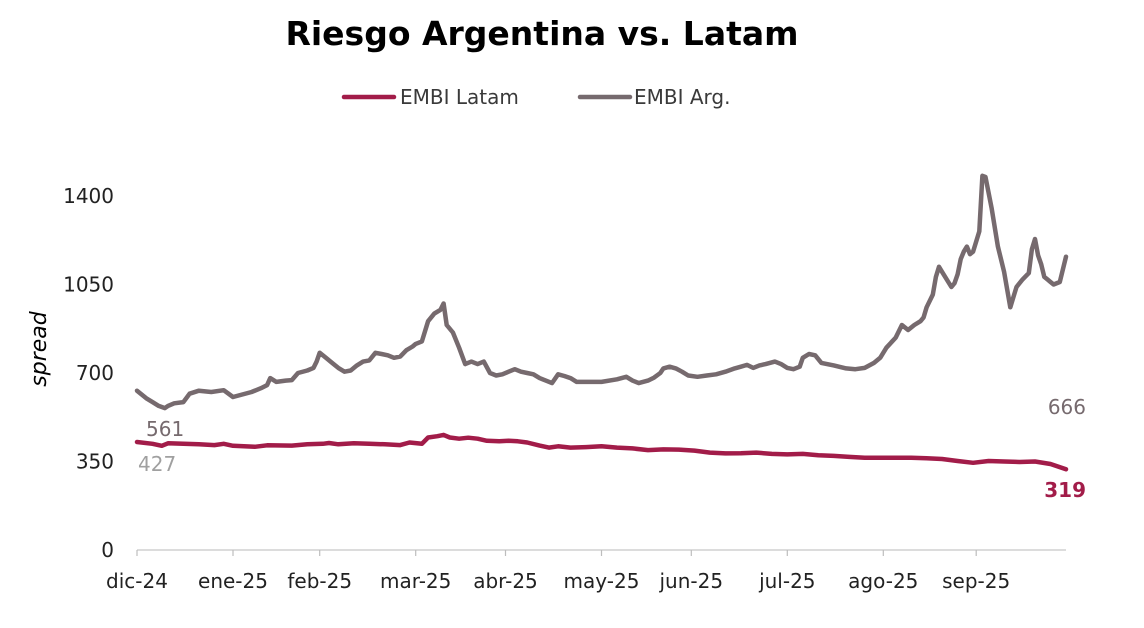 The height and width of the screenshot is (628, 1144). What do you see at coordinates (601, 452) in the screenshot?
I see `series-line-embi-latam` at bounding box center [601, 452].